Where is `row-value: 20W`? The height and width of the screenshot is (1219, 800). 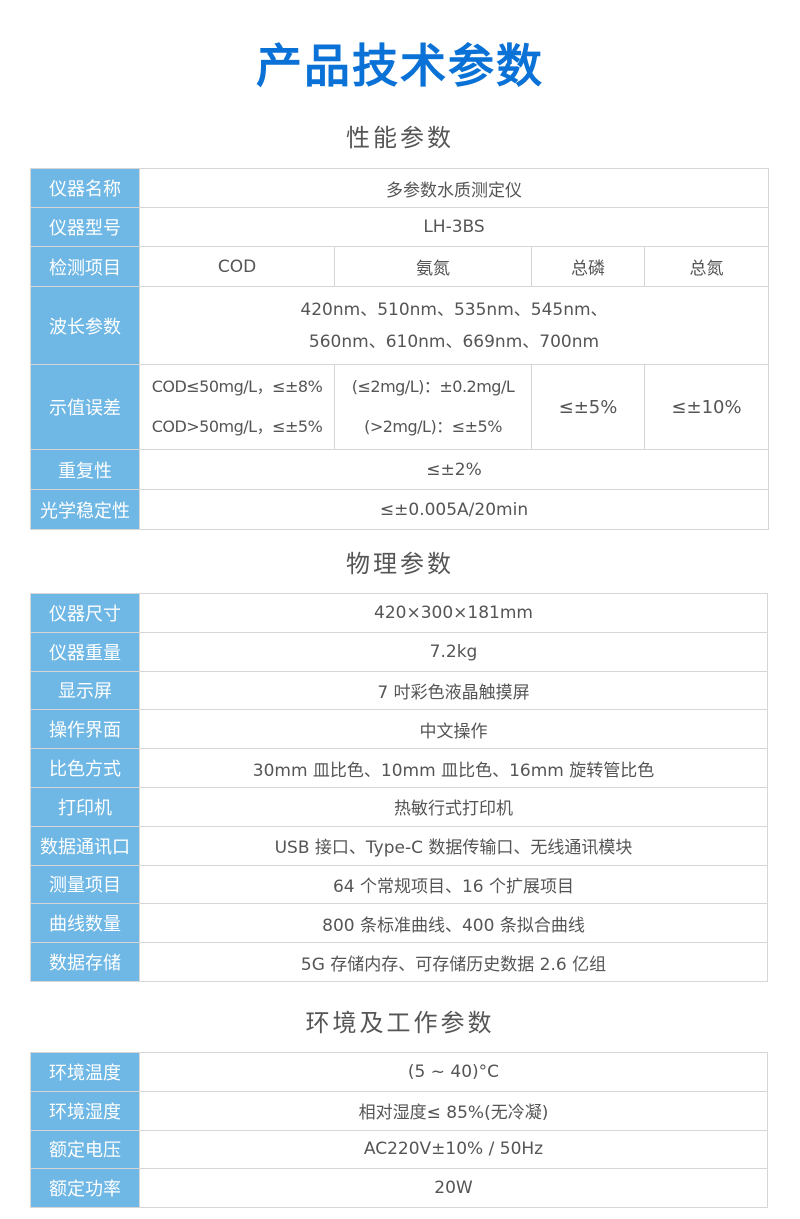 row-value: 20W is located at coordinates (453, 1188).